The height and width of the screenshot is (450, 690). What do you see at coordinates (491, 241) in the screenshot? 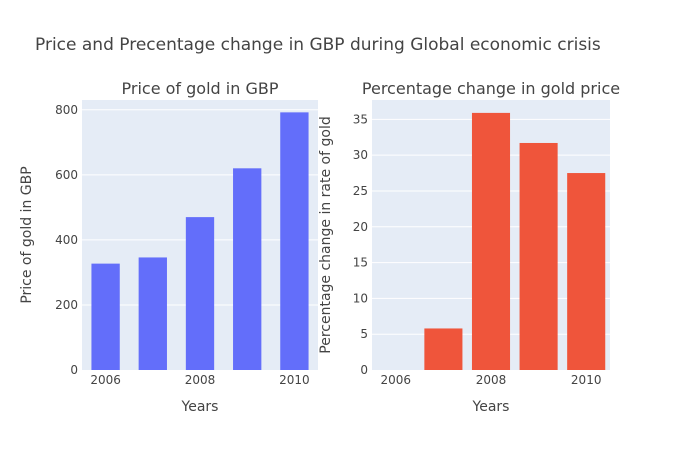
I see `bar-percentage-2008` at bounding box center [491, 241].